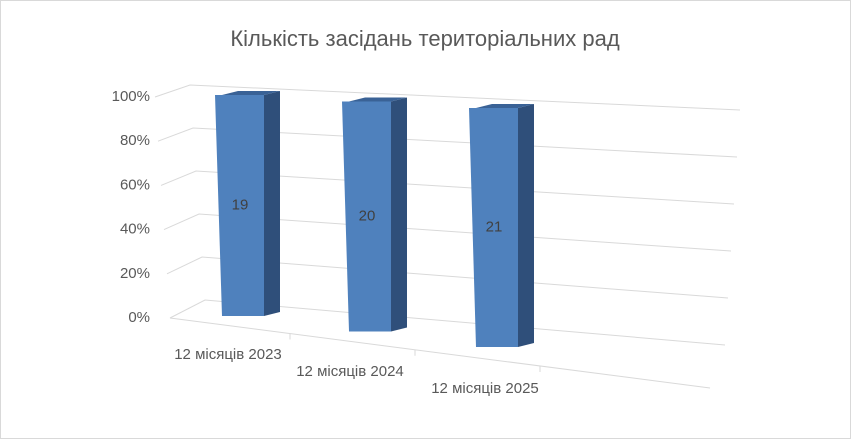 The height and width of the screenshot is (439, 851). I want to click on y-tick-label: 40%, so click(135, 229).